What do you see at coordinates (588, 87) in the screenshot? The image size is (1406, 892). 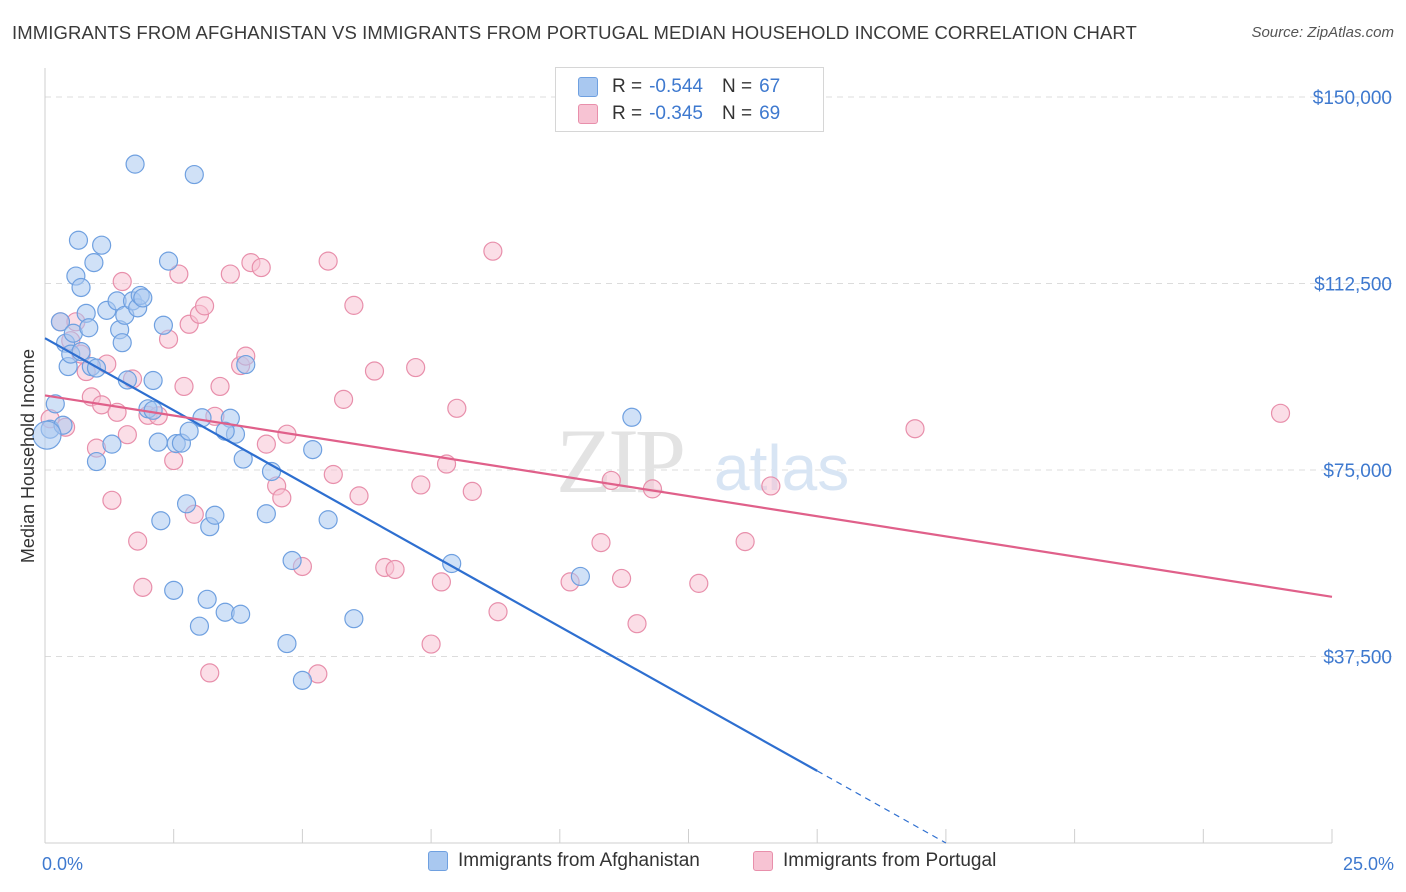 I see `legend-swatch-afghanistan` at bounding box center [588, 87].